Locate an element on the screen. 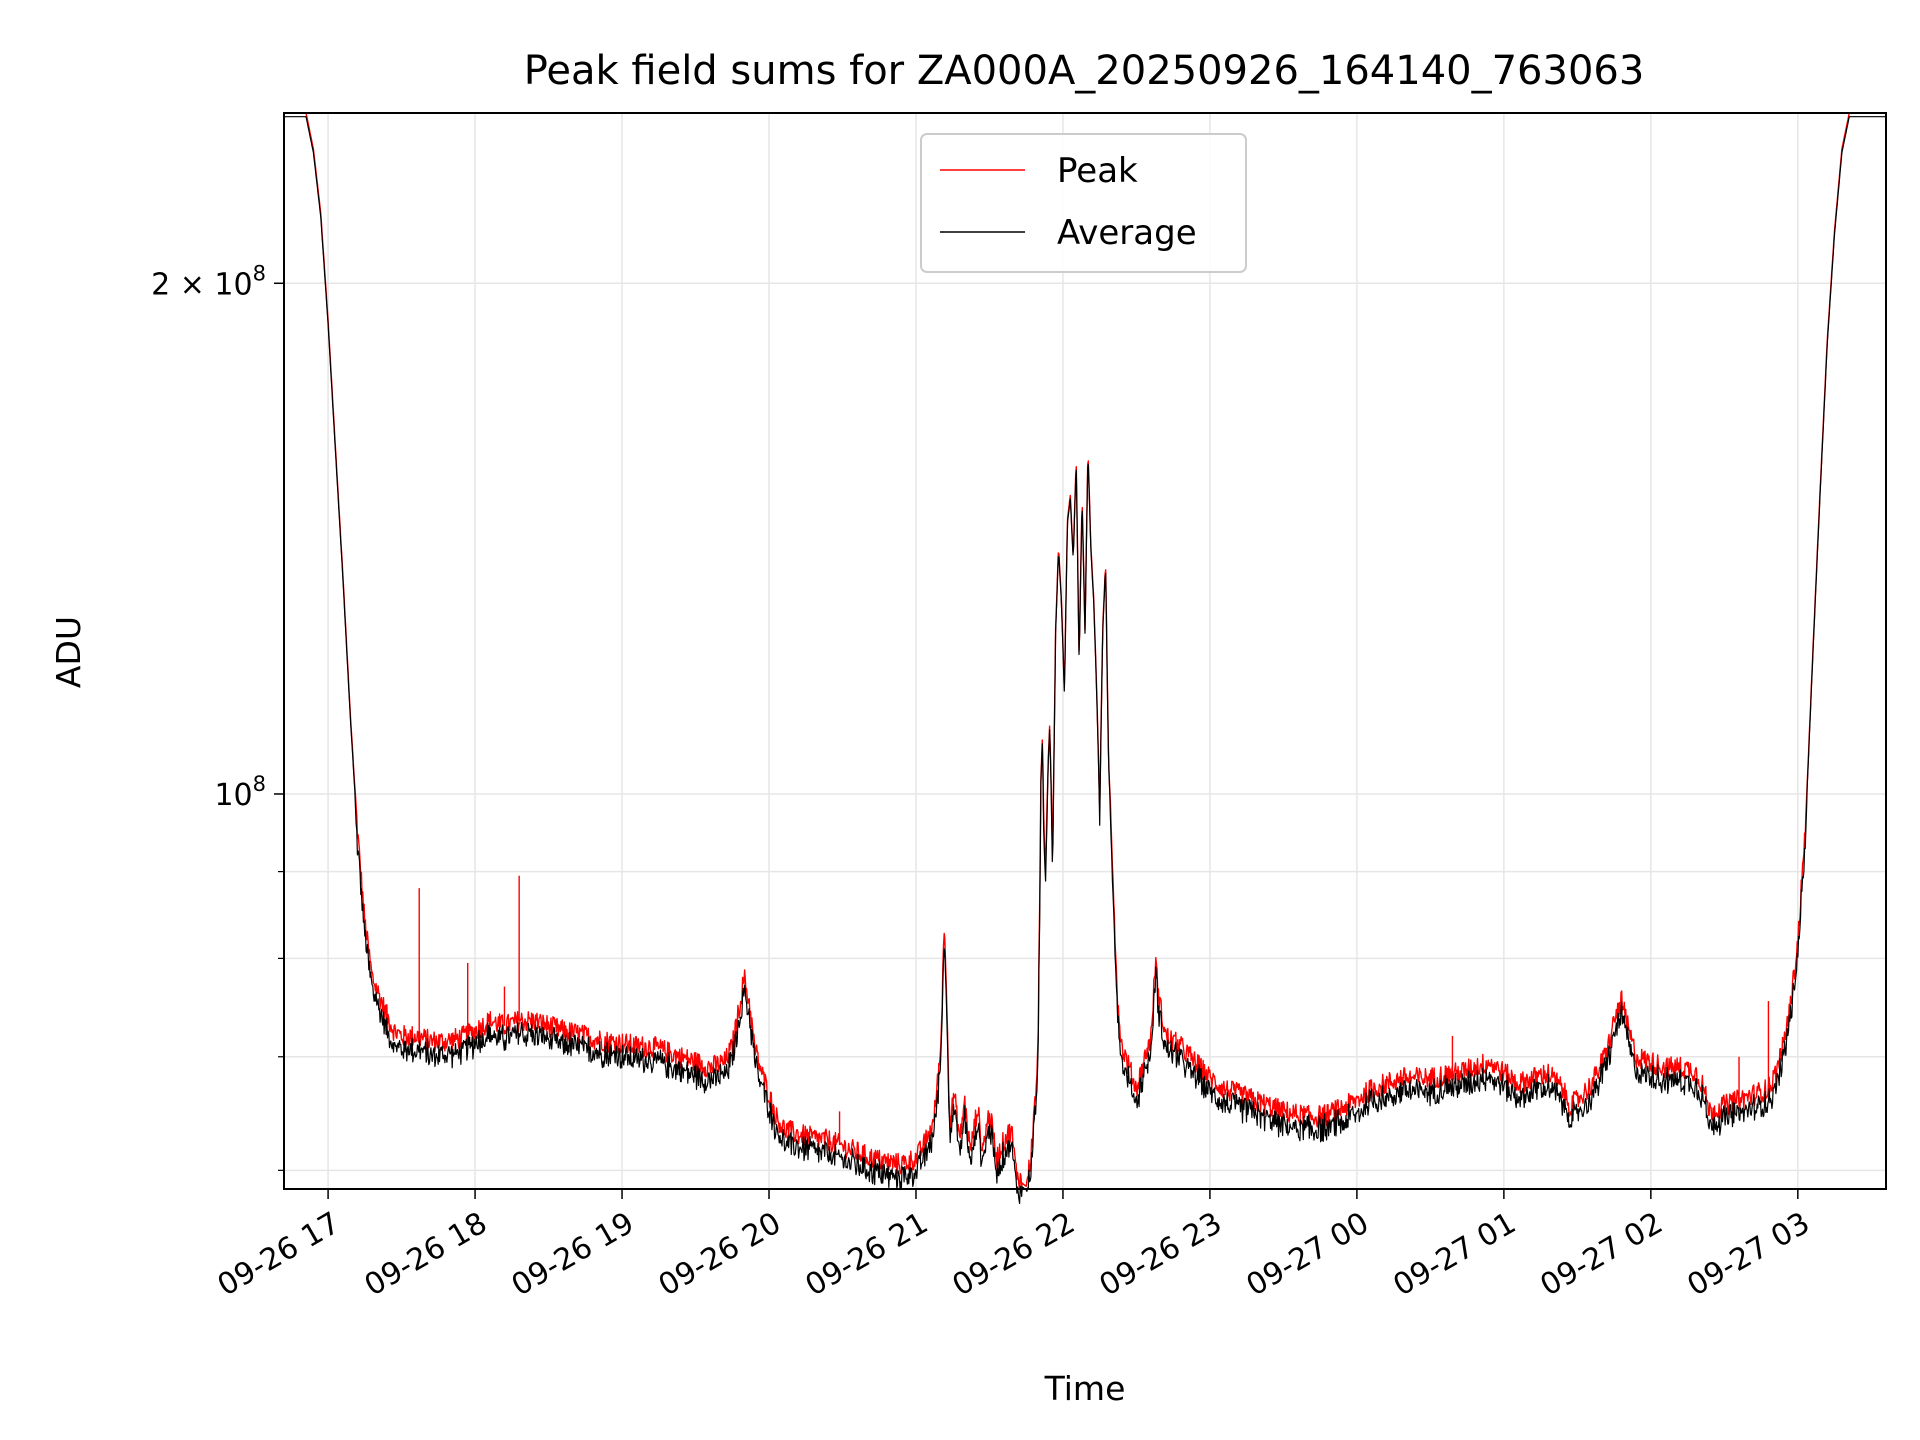 This screenshot has height=1440, width=1920. legend-label-peak: Peak is located at coordinates (1097, 171).